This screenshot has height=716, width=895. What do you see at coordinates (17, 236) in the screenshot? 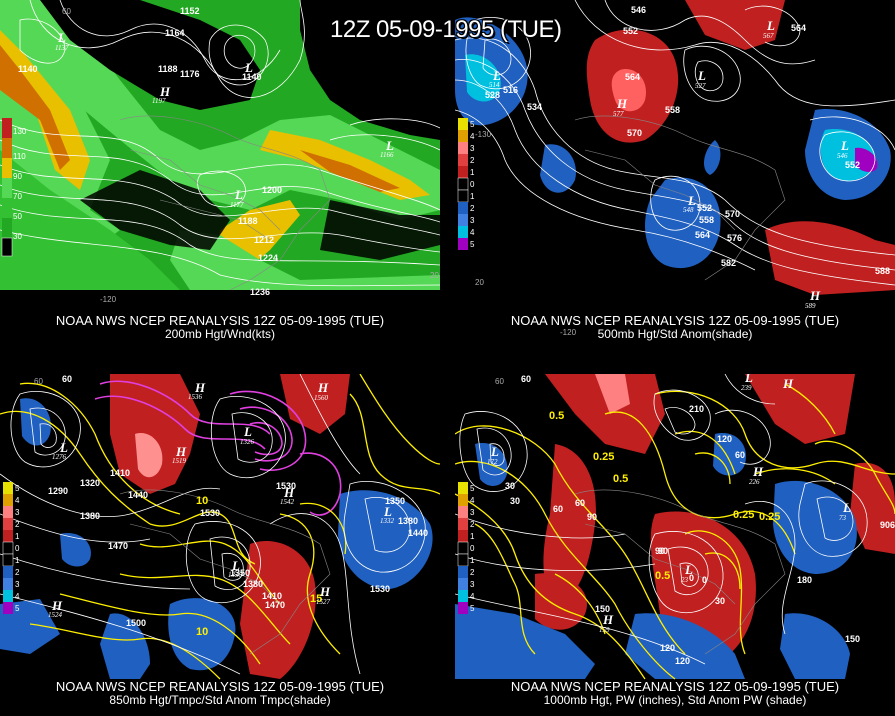
I see `cb-label: 30` at bounding box center [17, 236].